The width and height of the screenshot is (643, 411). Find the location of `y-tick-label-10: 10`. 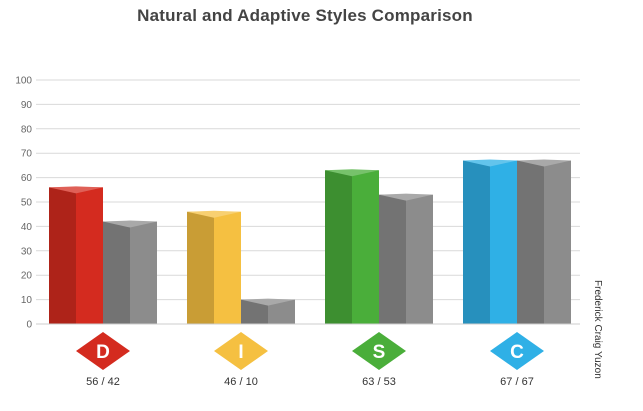

y-tick-label-10: 10 is located at coordinates (27, 300).